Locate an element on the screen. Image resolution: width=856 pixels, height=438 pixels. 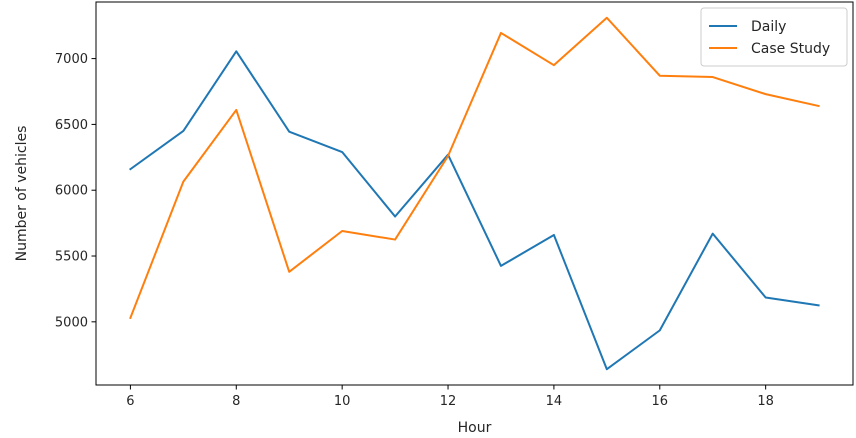
y-axis-label: Number of vehicles is located at coordinates (22, 194).